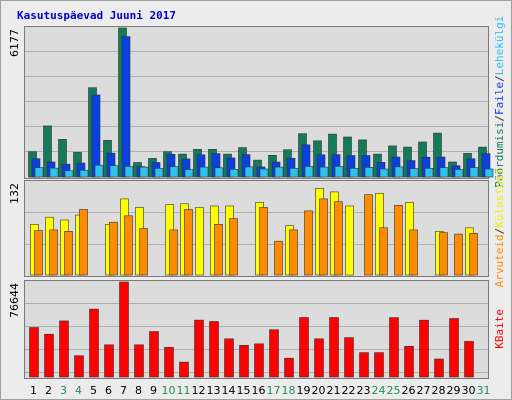 The height and width of the screenshot is (400, 512). I want to click on legend-panel-1: Pöördumisi/Faile/Lehekülgi, so click(499, 102).